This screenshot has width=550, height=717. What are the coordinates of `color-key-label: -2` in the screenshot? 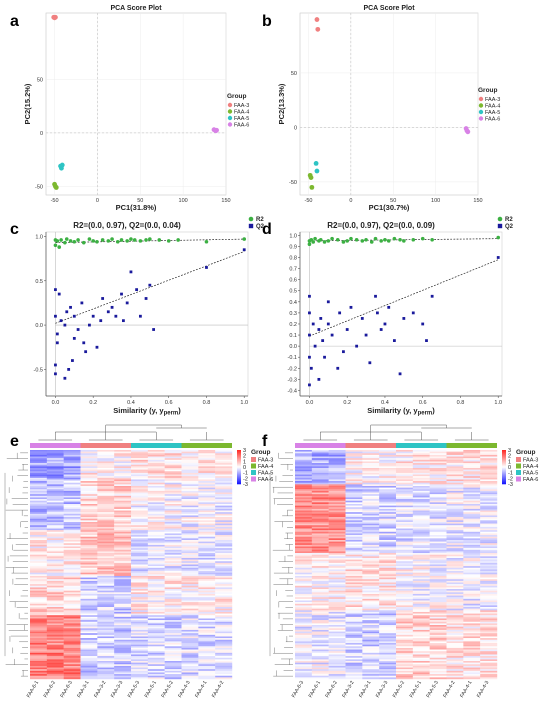 It's located at (245, 479).